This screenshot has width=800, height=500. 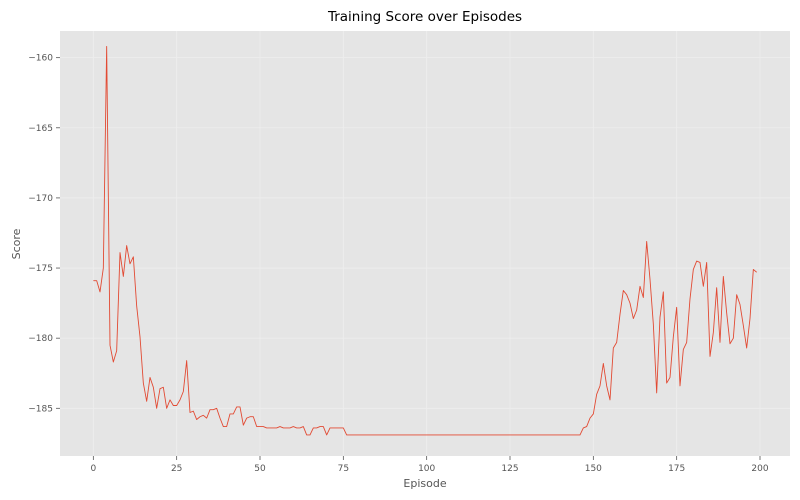 I want to click on x-tick-label: 50, so click(x=260, y=469).